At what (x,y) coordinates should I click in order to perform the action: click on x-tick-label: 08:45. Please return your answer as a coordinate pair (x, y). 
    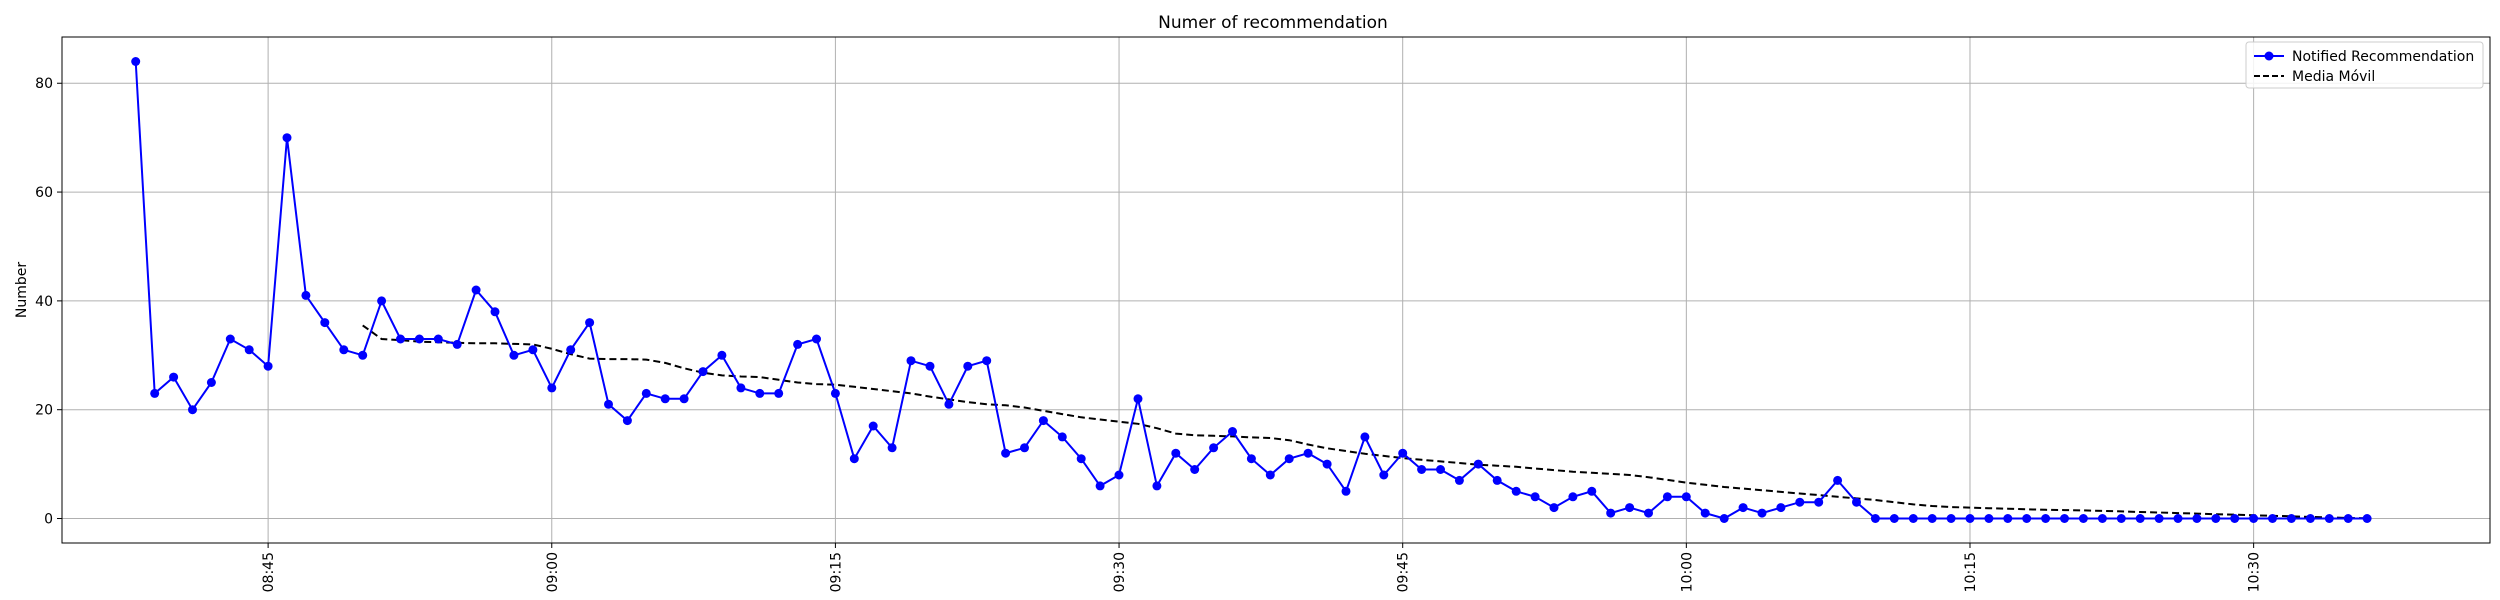
    Looking at the image, I should click on (269, 572).